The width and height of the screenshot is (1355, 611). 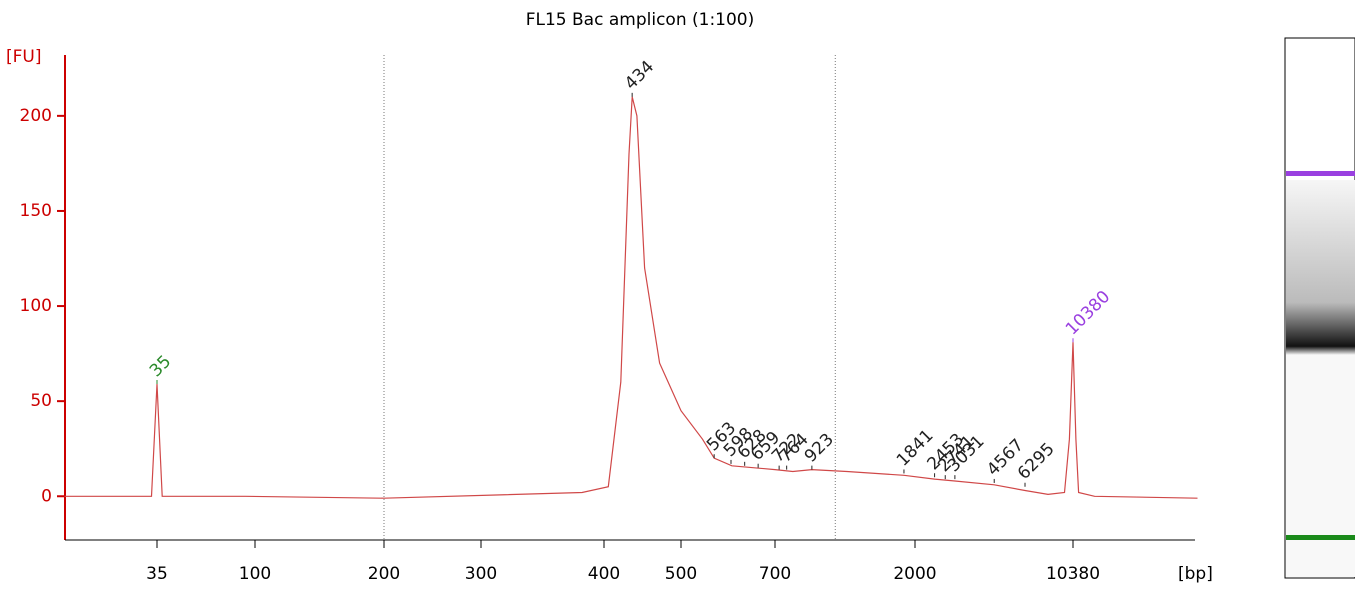 I want to click on upper-marker-band, so click(x=1320, y=173).